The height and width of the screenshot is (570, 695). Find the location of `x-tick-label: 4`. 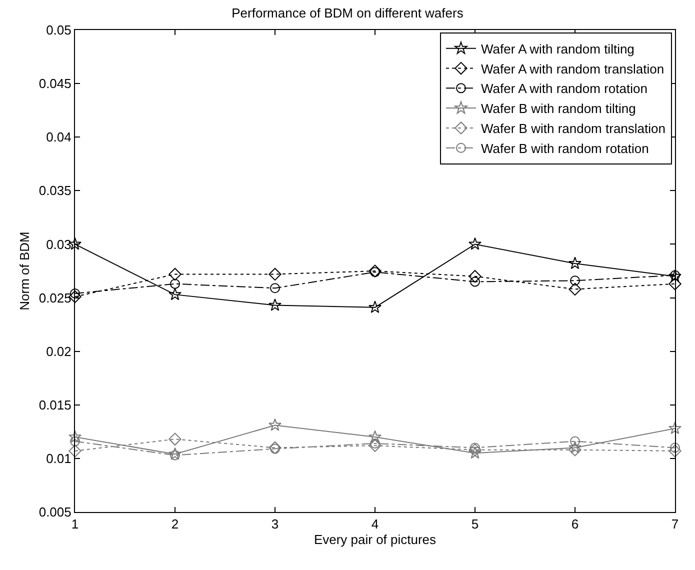

x-tick-label: 4 is located at coordinates (375, 524).